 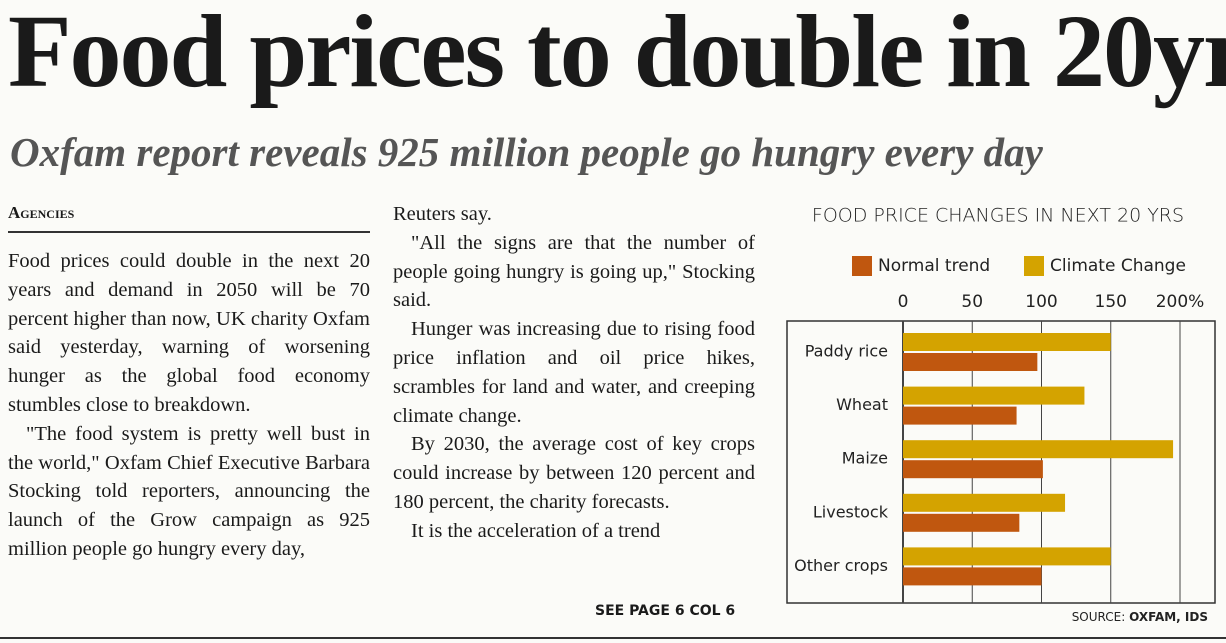 What do you see at coordinates (1180, 302) in the screenshot?
I see `x-tick-label: 200%` at bounding box center [1180, 302].